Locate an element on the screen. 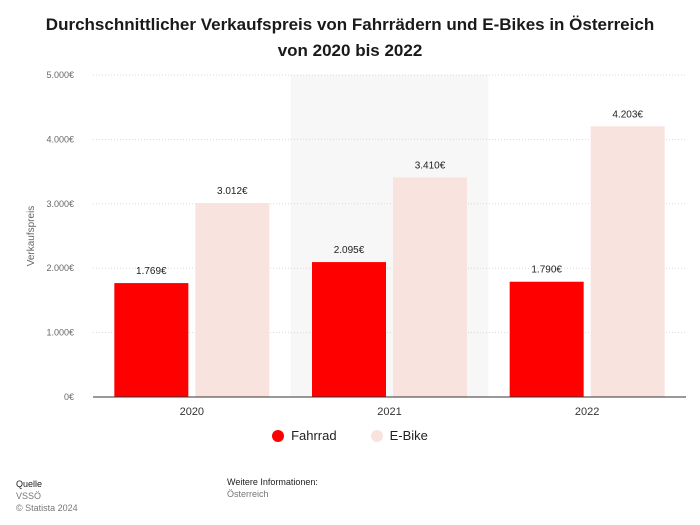 The width and height of the screenshot is (700, 525). data-label: 2.095€ is located at coordinates (349, 250).